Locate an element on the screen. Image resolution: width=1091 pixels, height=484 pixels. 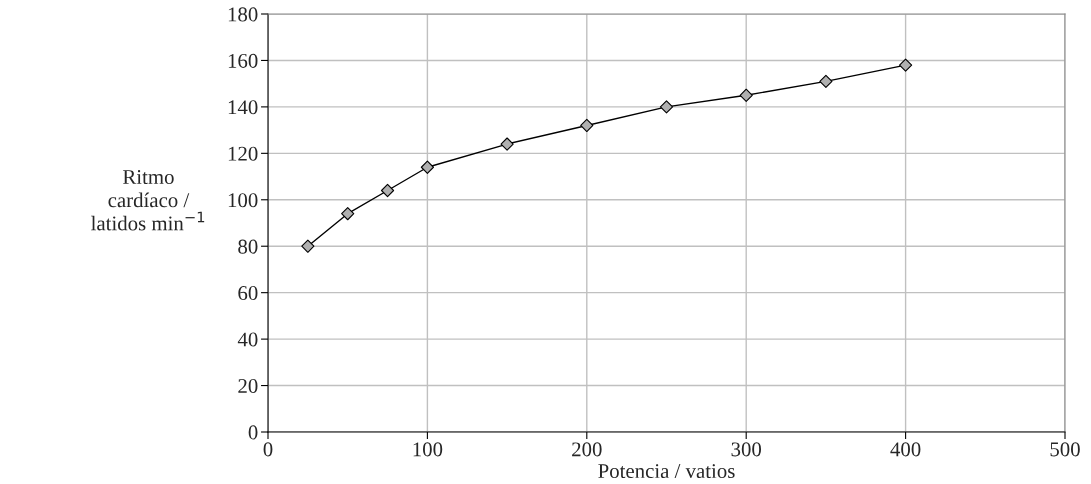
x-tick-label: 200 is located at coordinates (587, 449).